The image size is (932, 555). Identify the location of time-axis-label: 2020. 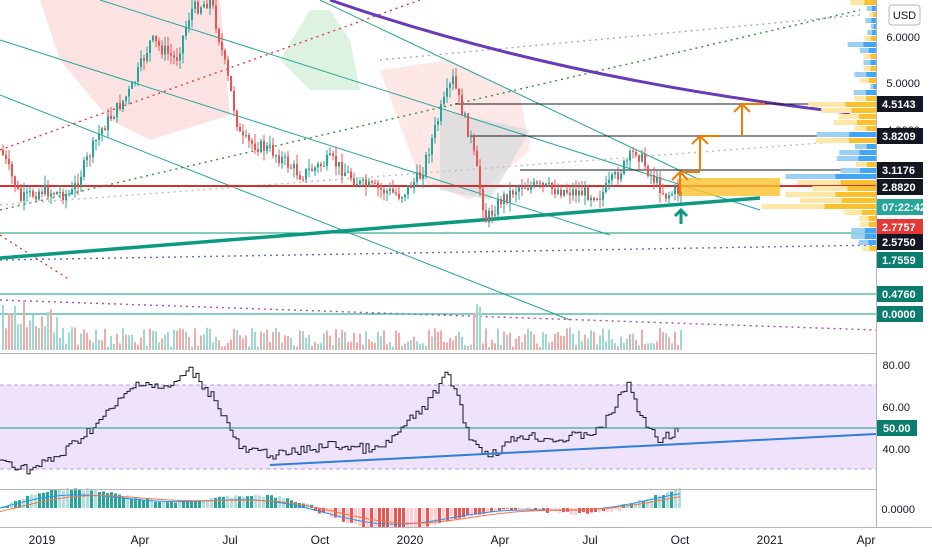
(410, 540).